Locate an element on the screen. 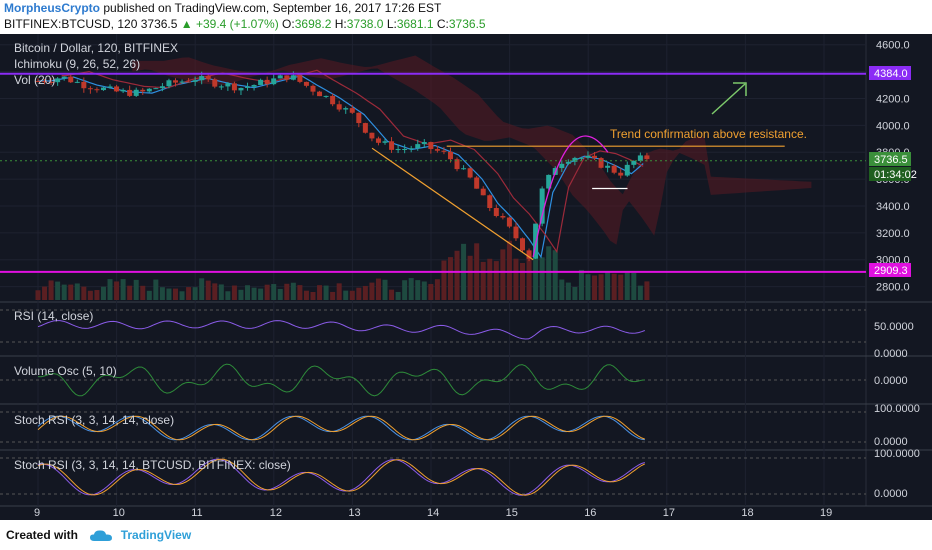 This screenshot has width=932, height=550. y-tick-3400: 3400.0 is located at coordinates (893, 207).